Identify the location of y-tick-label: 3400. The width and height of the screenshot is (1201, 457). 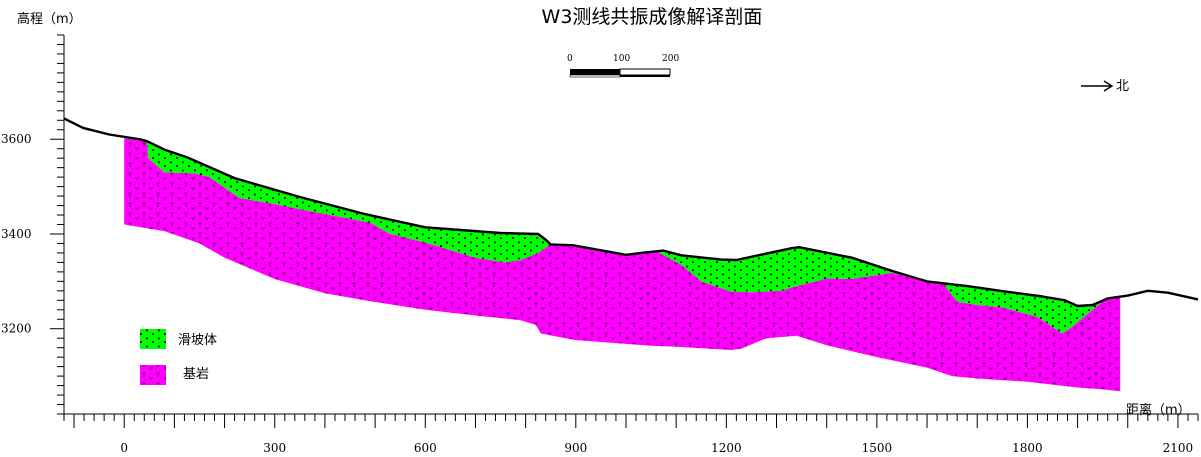
(16, 234).